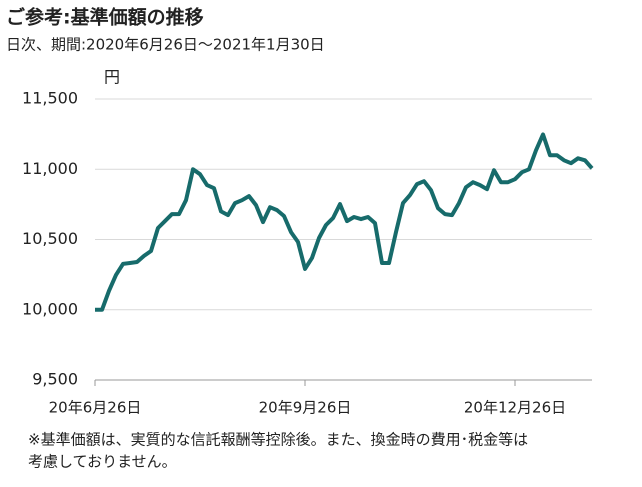 This screenshot has width=642, height=487. Describe the element at coordinates (95, 408) in the screenshot. I see `x-tick-label: 20年6月26日` at that location.